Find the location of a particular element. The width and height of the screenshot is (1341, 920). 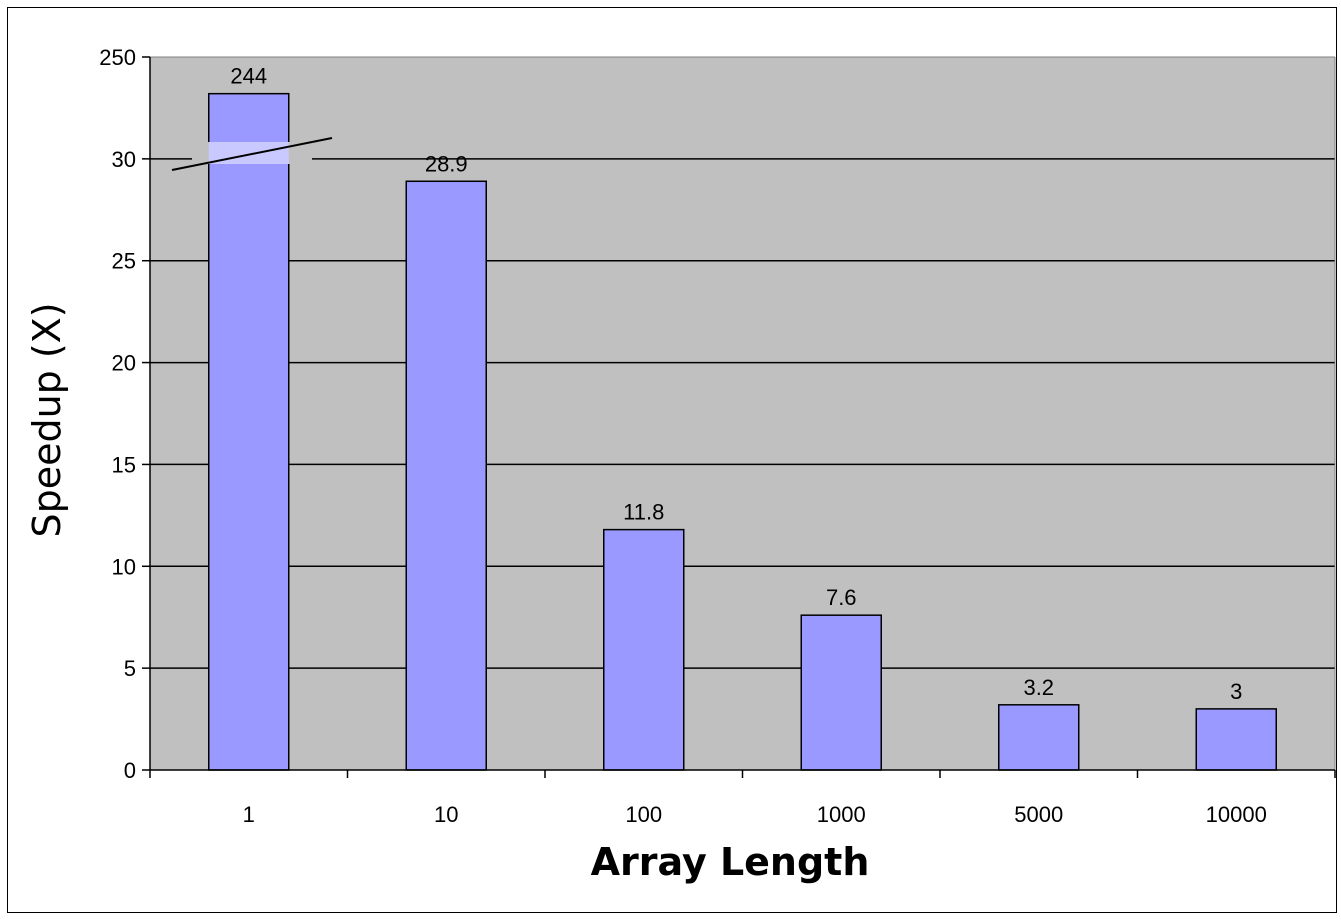

y-axis-title: Speedup (X) is located at coordinates (47, 420).